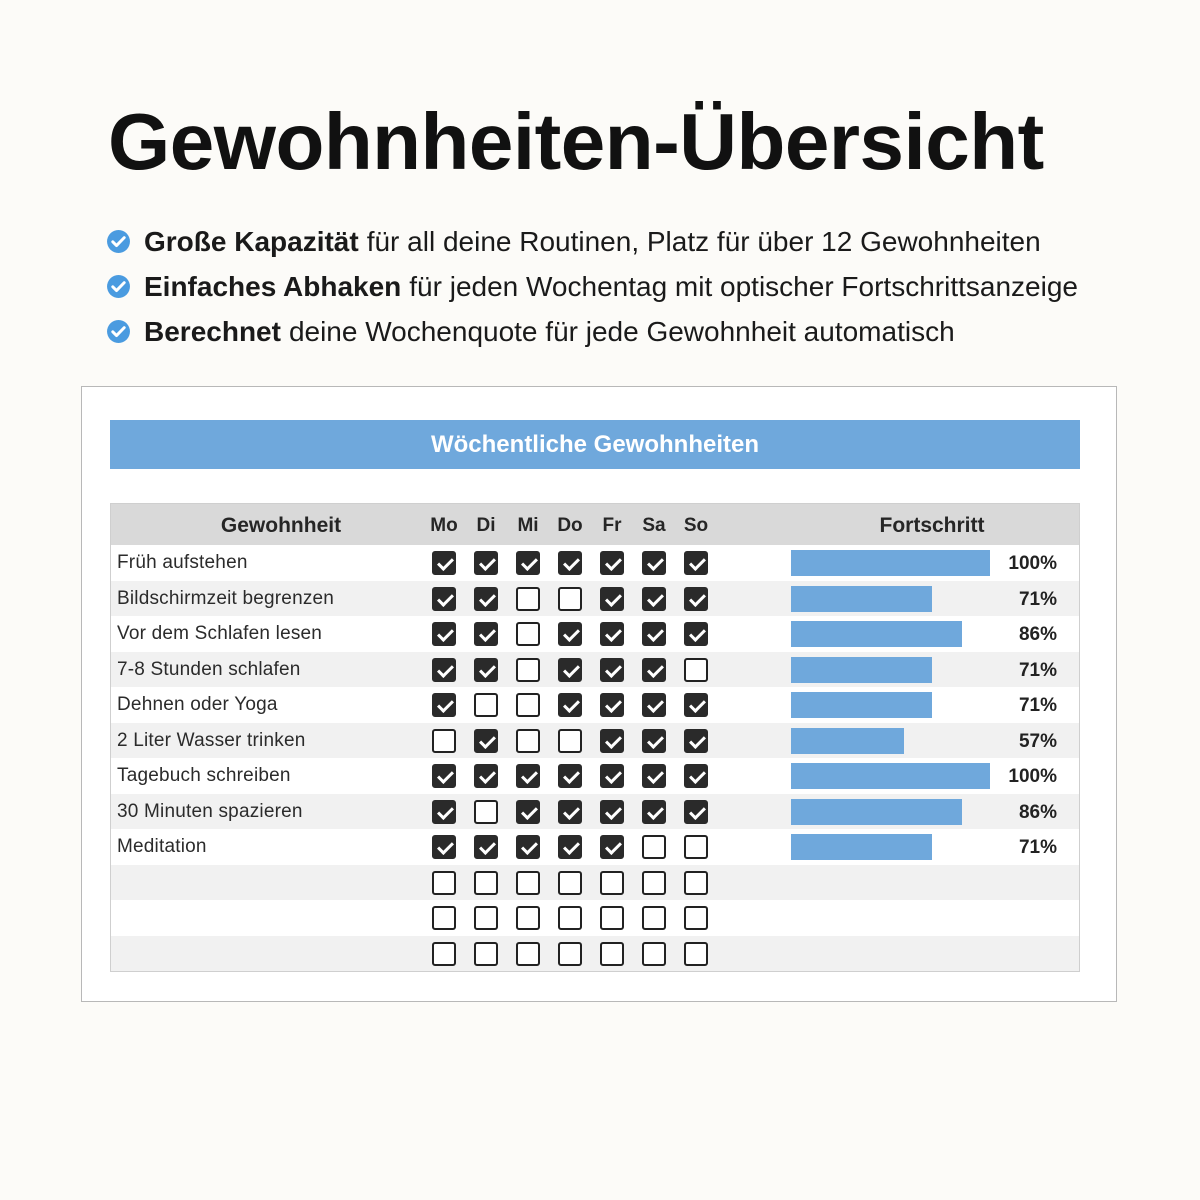 The image size is (1200, 1200). What do you see at coordinates (486, 525) in the screenshot?
I see `day-header: Di` at bounding box center [486, 525].